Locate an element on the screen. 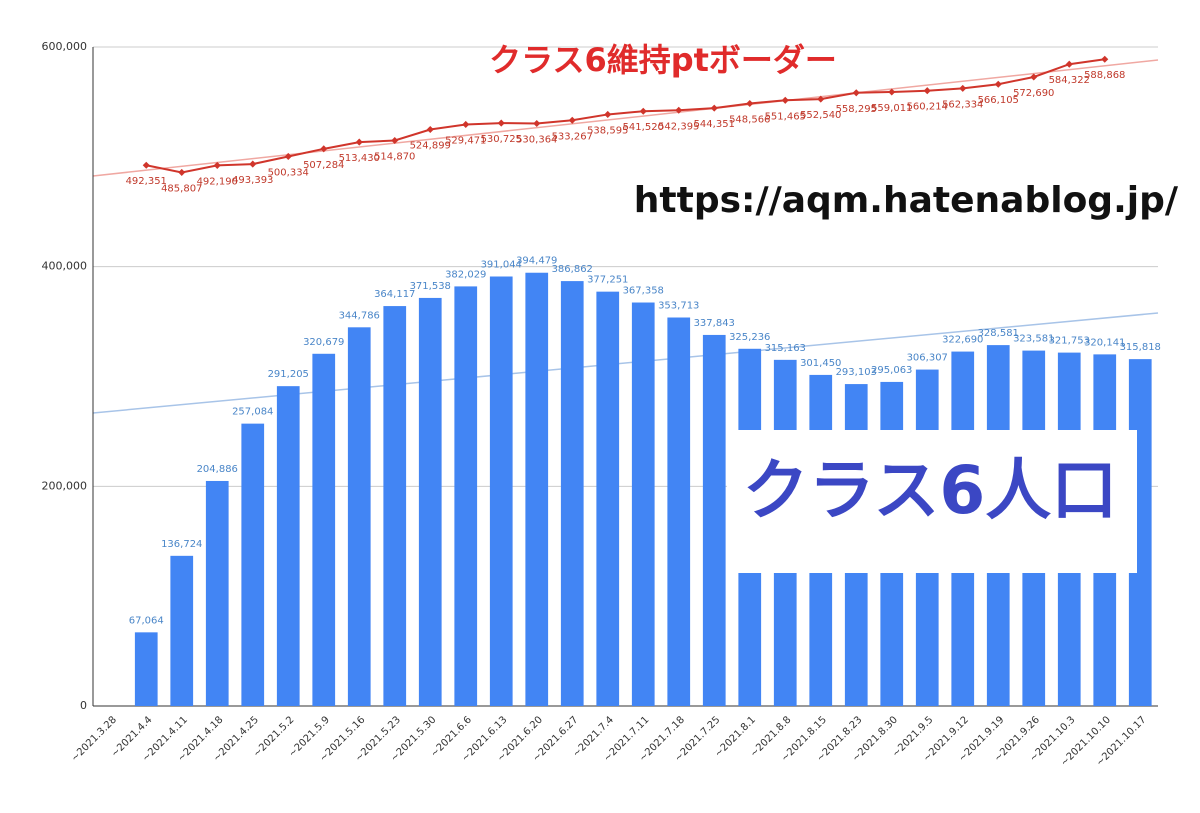 This screenshot has height=813, width=1200. x-tick-label: ~2021.3.28 is located at coordinates (94, 739).